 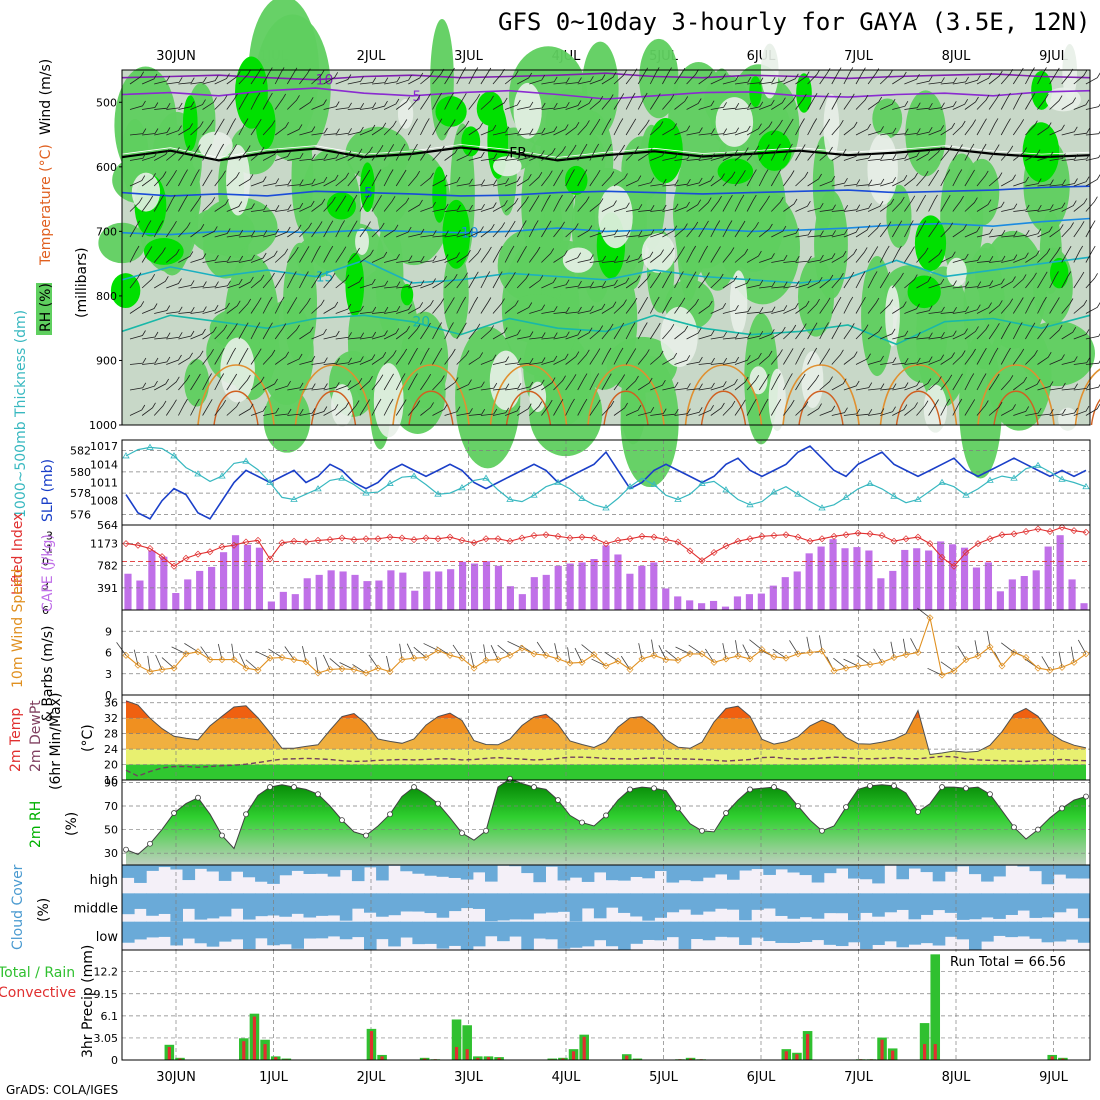 What do you see at coordinates (717, 223) in the screenshot?
I see `rh-moist-area` at bounding box center [717, 223].